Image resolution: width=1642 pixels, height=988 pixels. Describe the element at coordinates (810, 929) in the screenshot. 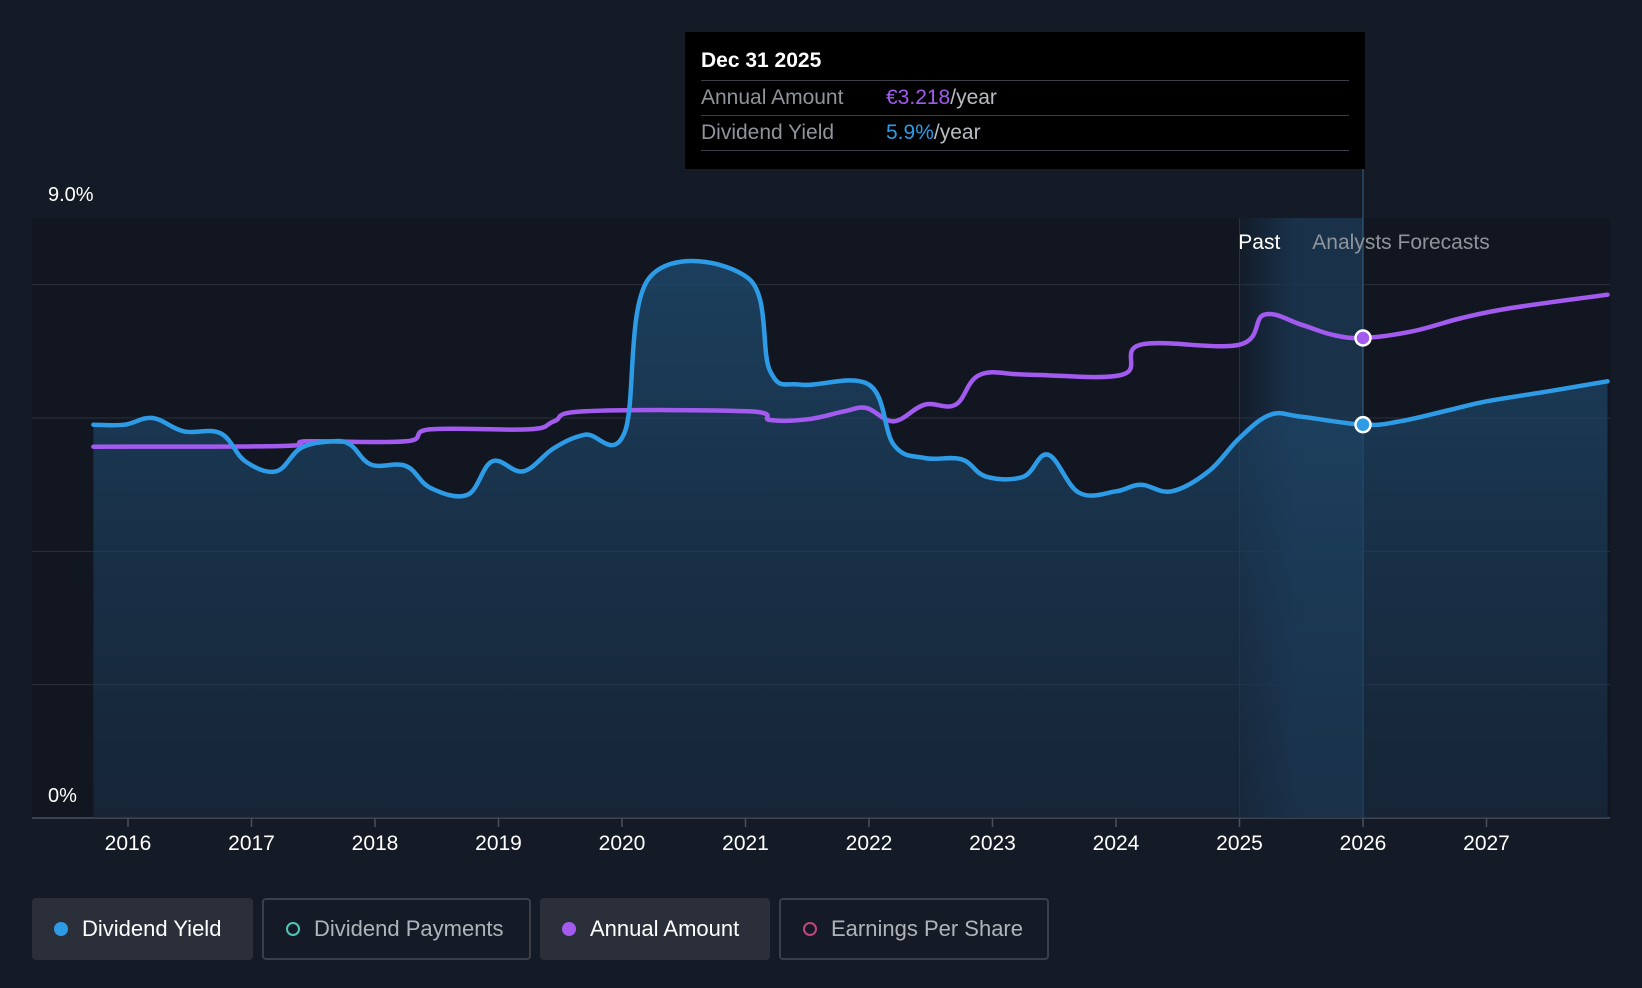

I see `earnings-per-share-dot-icon` at that location.